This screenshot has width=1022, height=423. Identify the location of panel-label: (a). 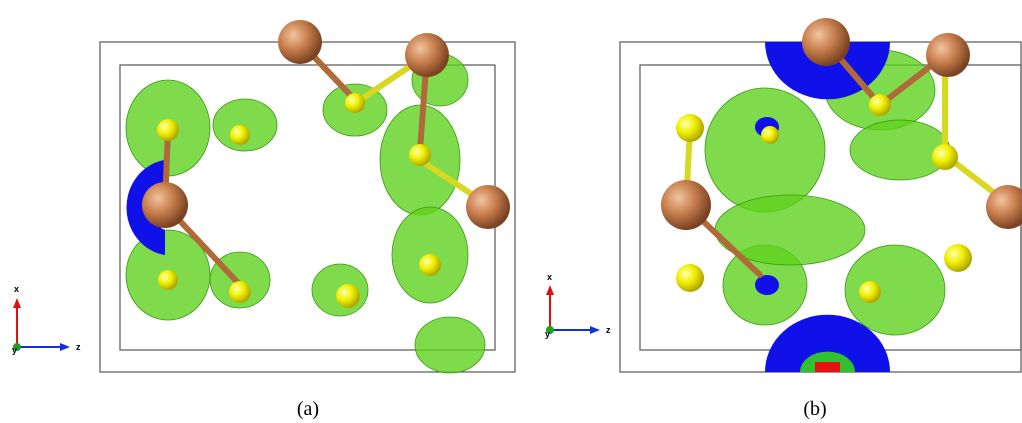
(308, 409).